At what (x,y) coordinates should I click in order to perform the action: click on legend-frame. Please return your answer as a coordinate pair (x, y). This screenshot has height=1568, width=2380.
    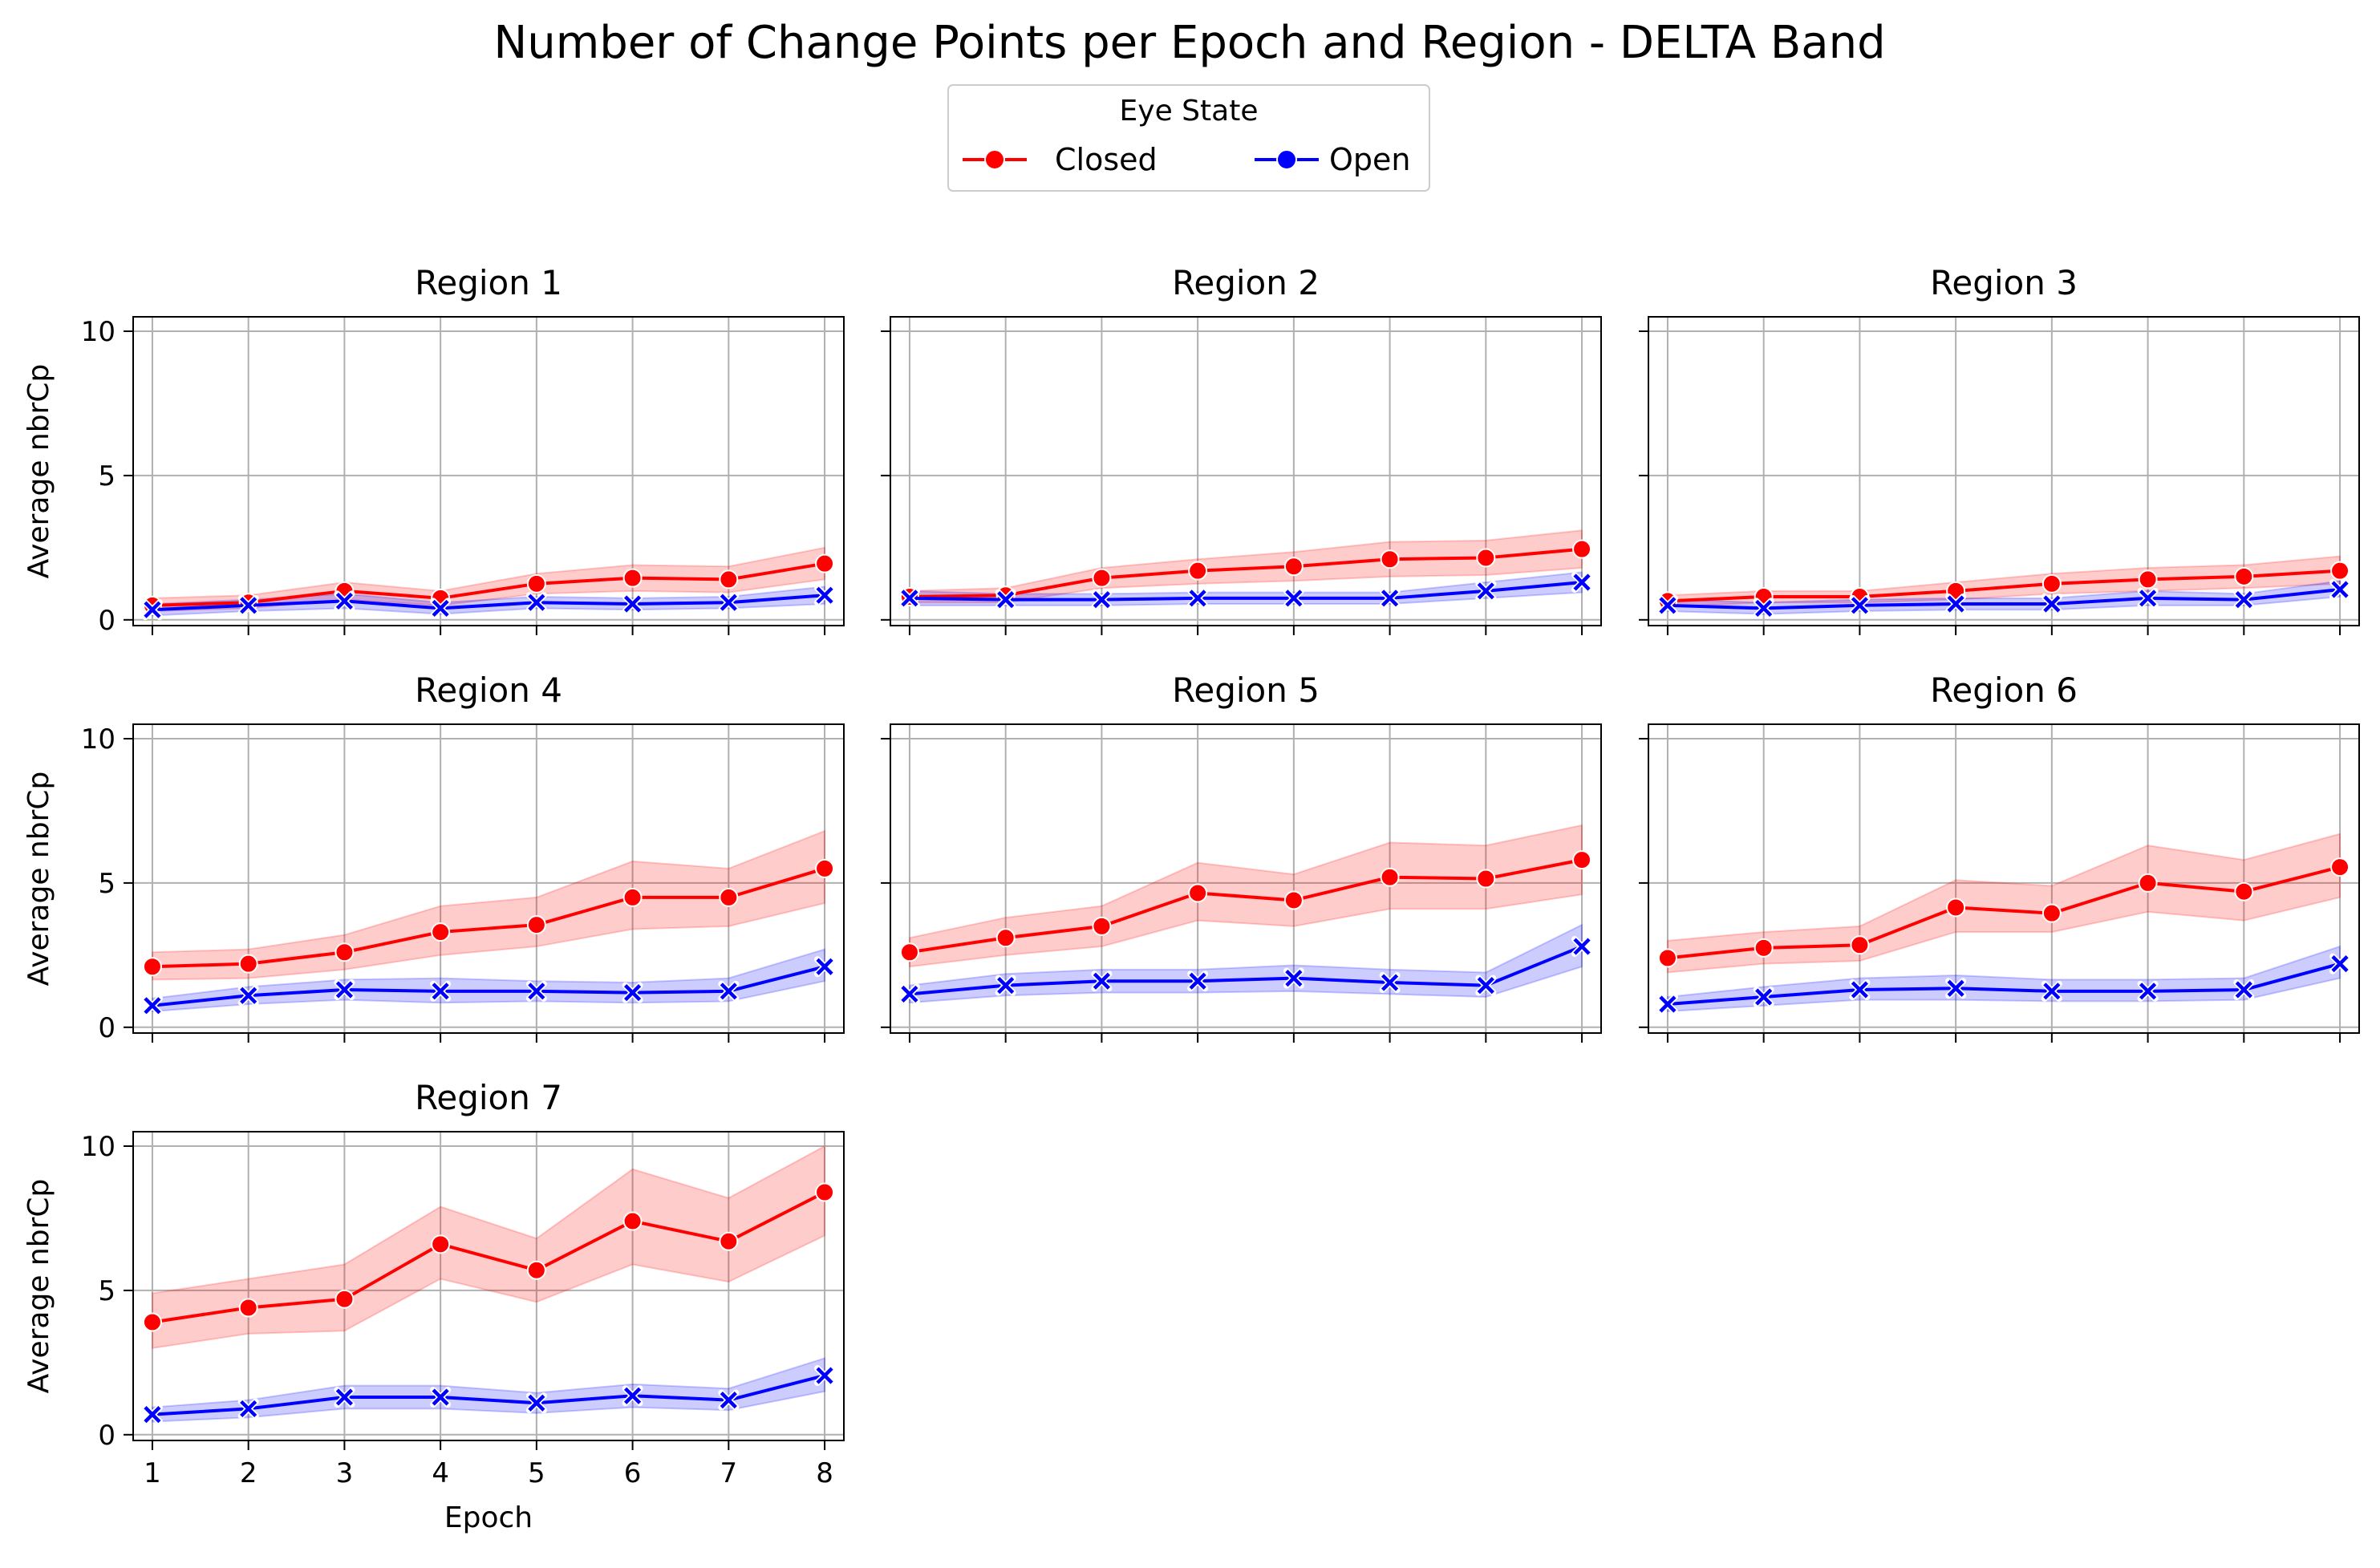
    Looking at the image, I should click on (1188, 138).